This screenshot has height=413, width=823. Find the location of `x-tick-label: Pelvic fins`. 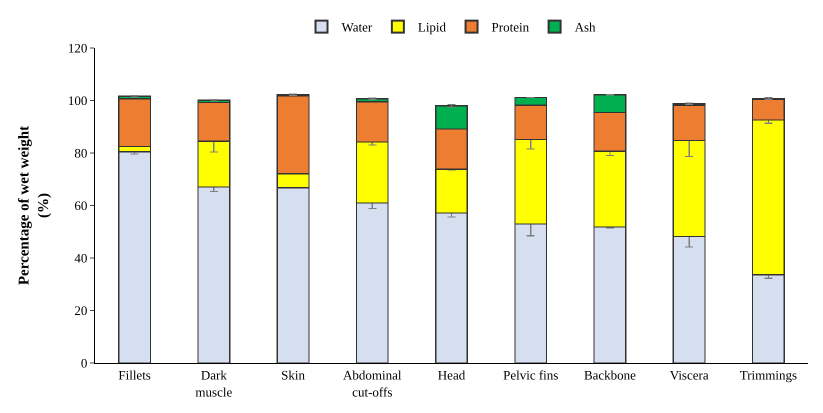

x-tick-label: Pelvic fins is located at coordinates (530, 375).